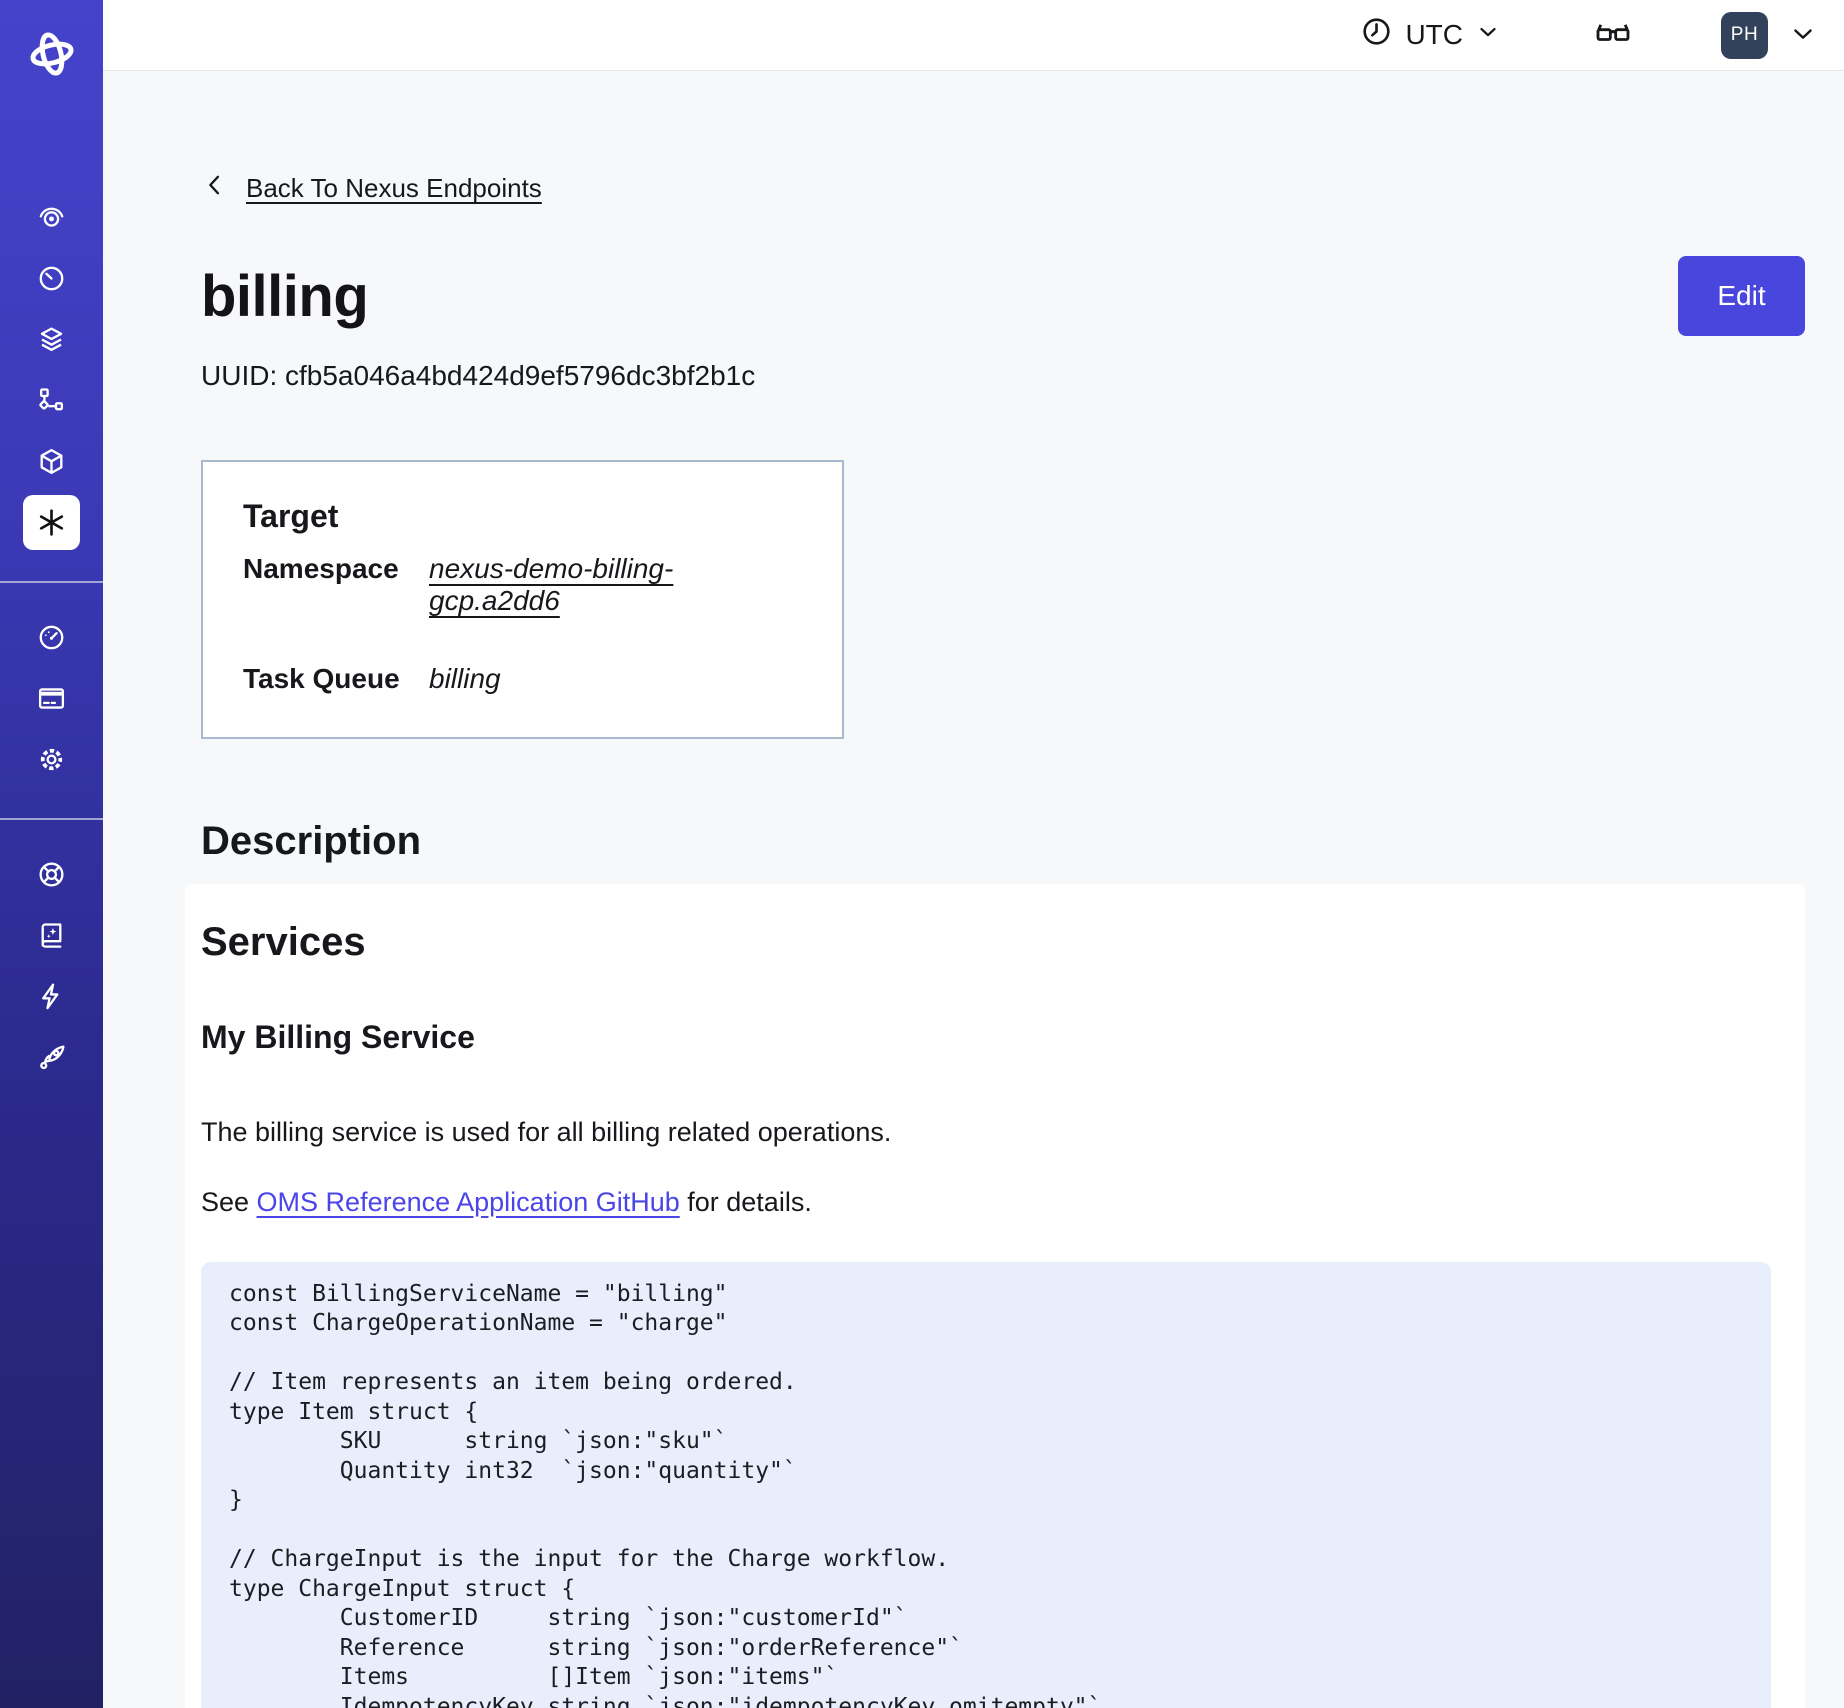 The width and height of the screenshot is (1844, 1708). I want to click on edit-button: Edit, so click(1741, 296).